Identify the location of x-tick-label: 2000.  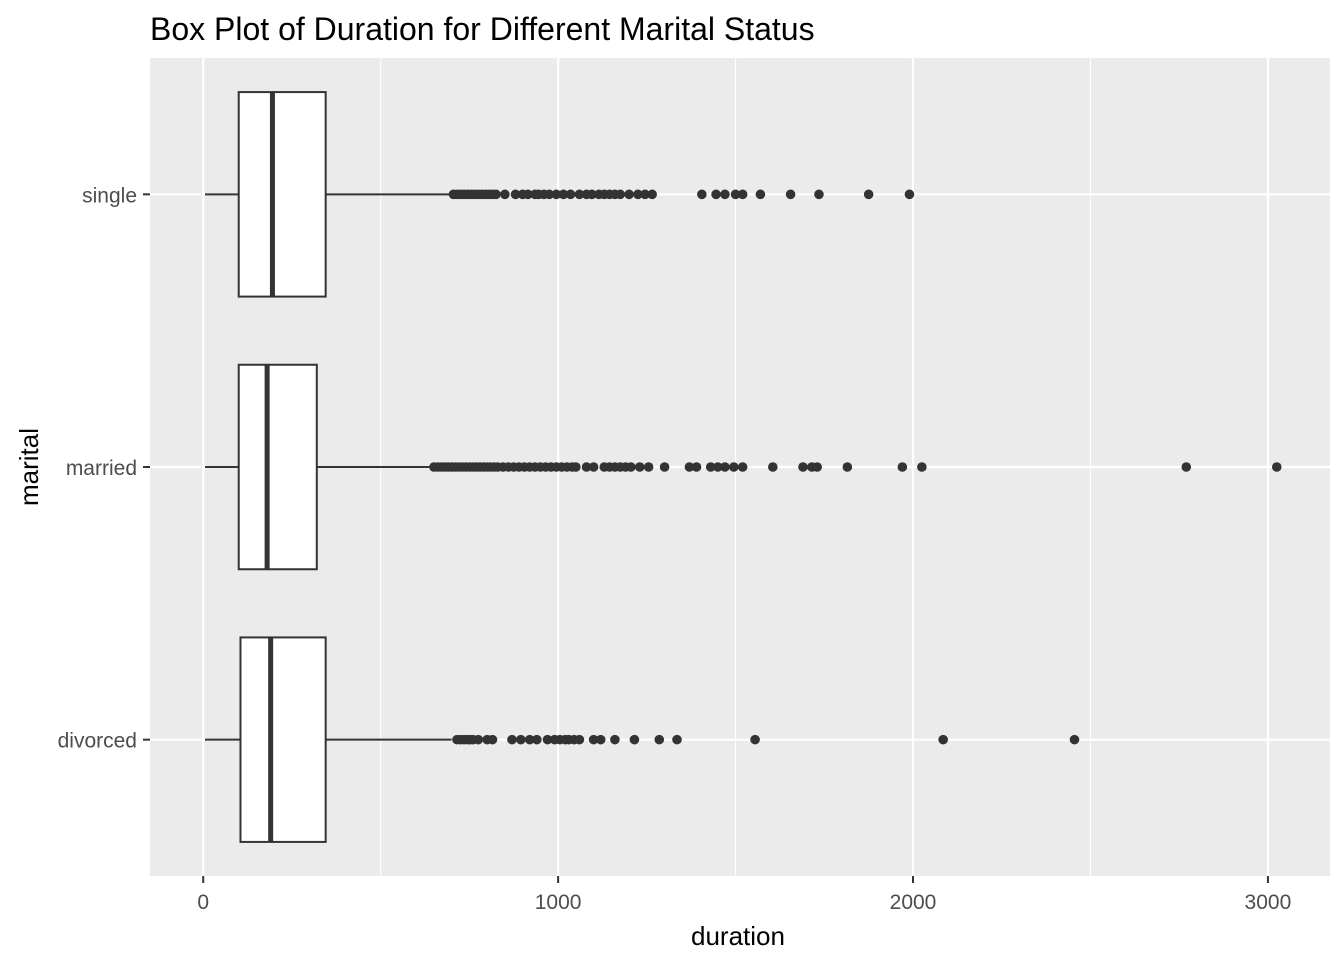
(913, 902).